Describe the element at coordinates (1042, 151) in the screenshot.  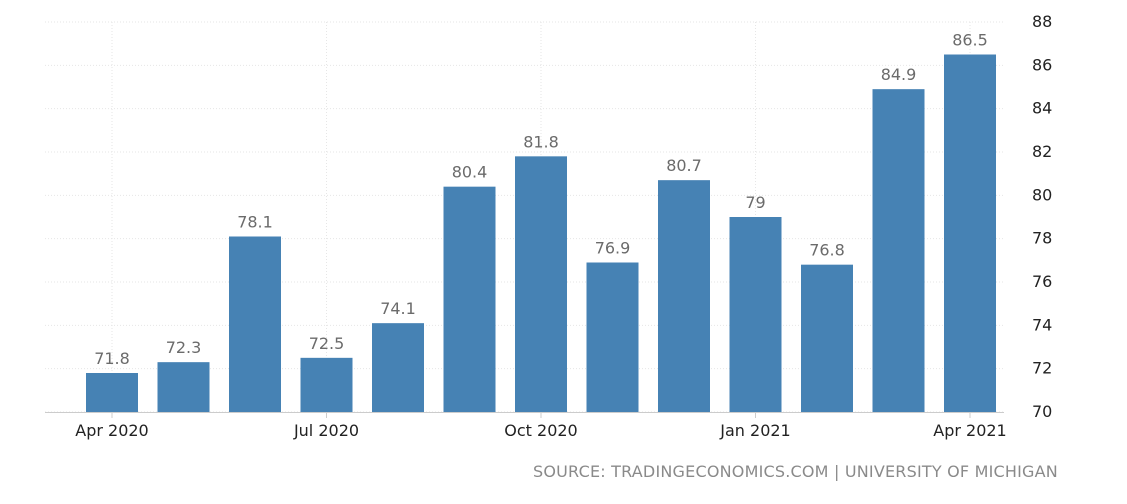
I see `y-tick-label: 82` at that location.